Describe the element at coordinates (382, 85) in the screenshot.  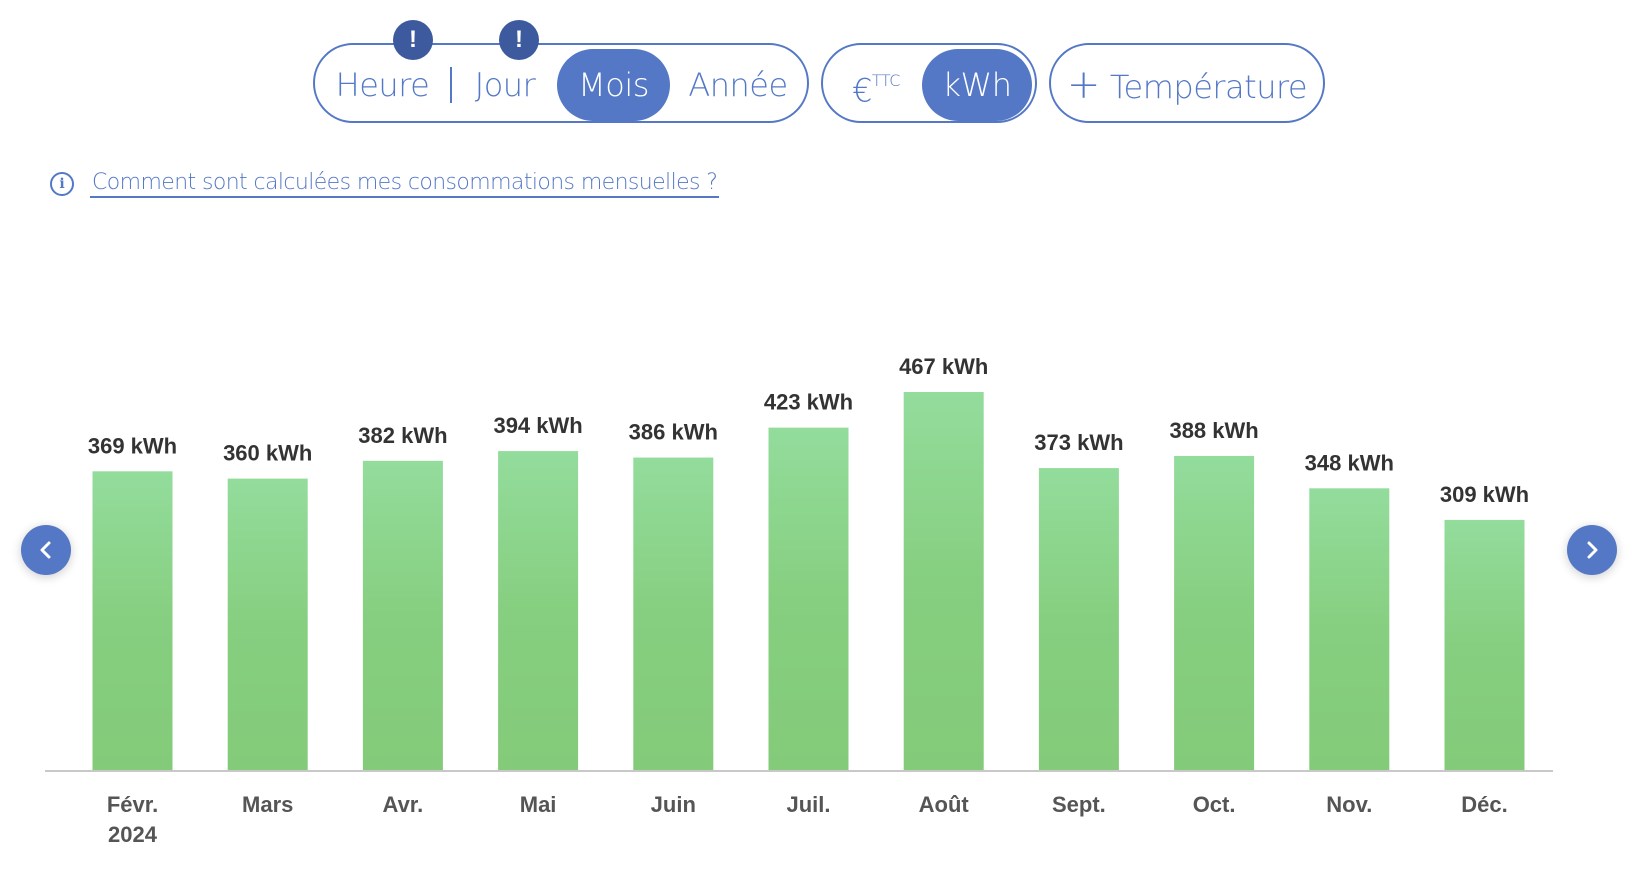
I see `period-heure: Heure` at that location.